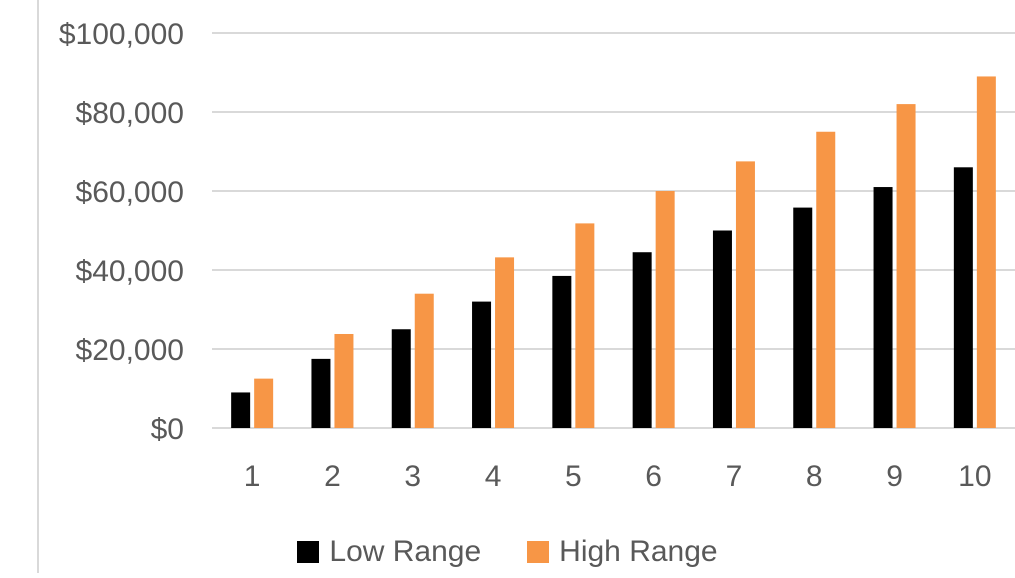  I want to click on y-tick-label: $60,000, so click(130, 192).